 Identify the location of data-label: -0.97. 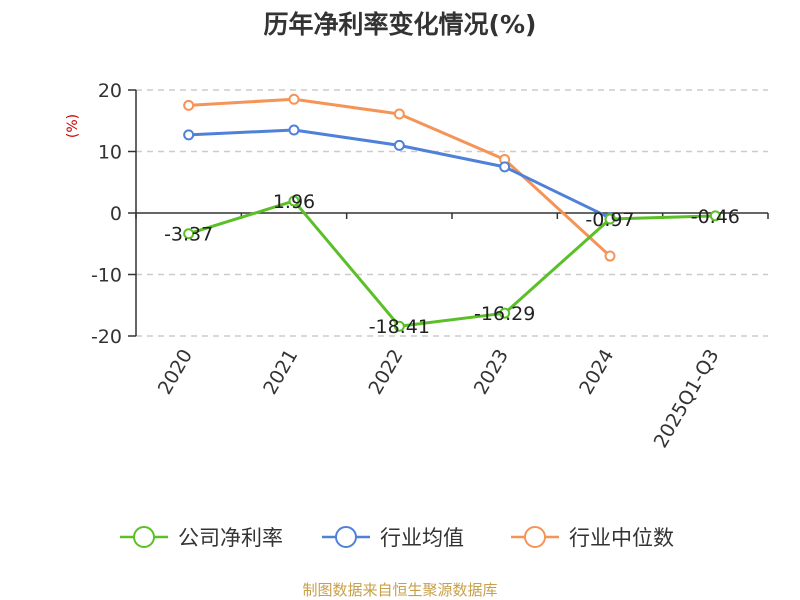
(609, 220).